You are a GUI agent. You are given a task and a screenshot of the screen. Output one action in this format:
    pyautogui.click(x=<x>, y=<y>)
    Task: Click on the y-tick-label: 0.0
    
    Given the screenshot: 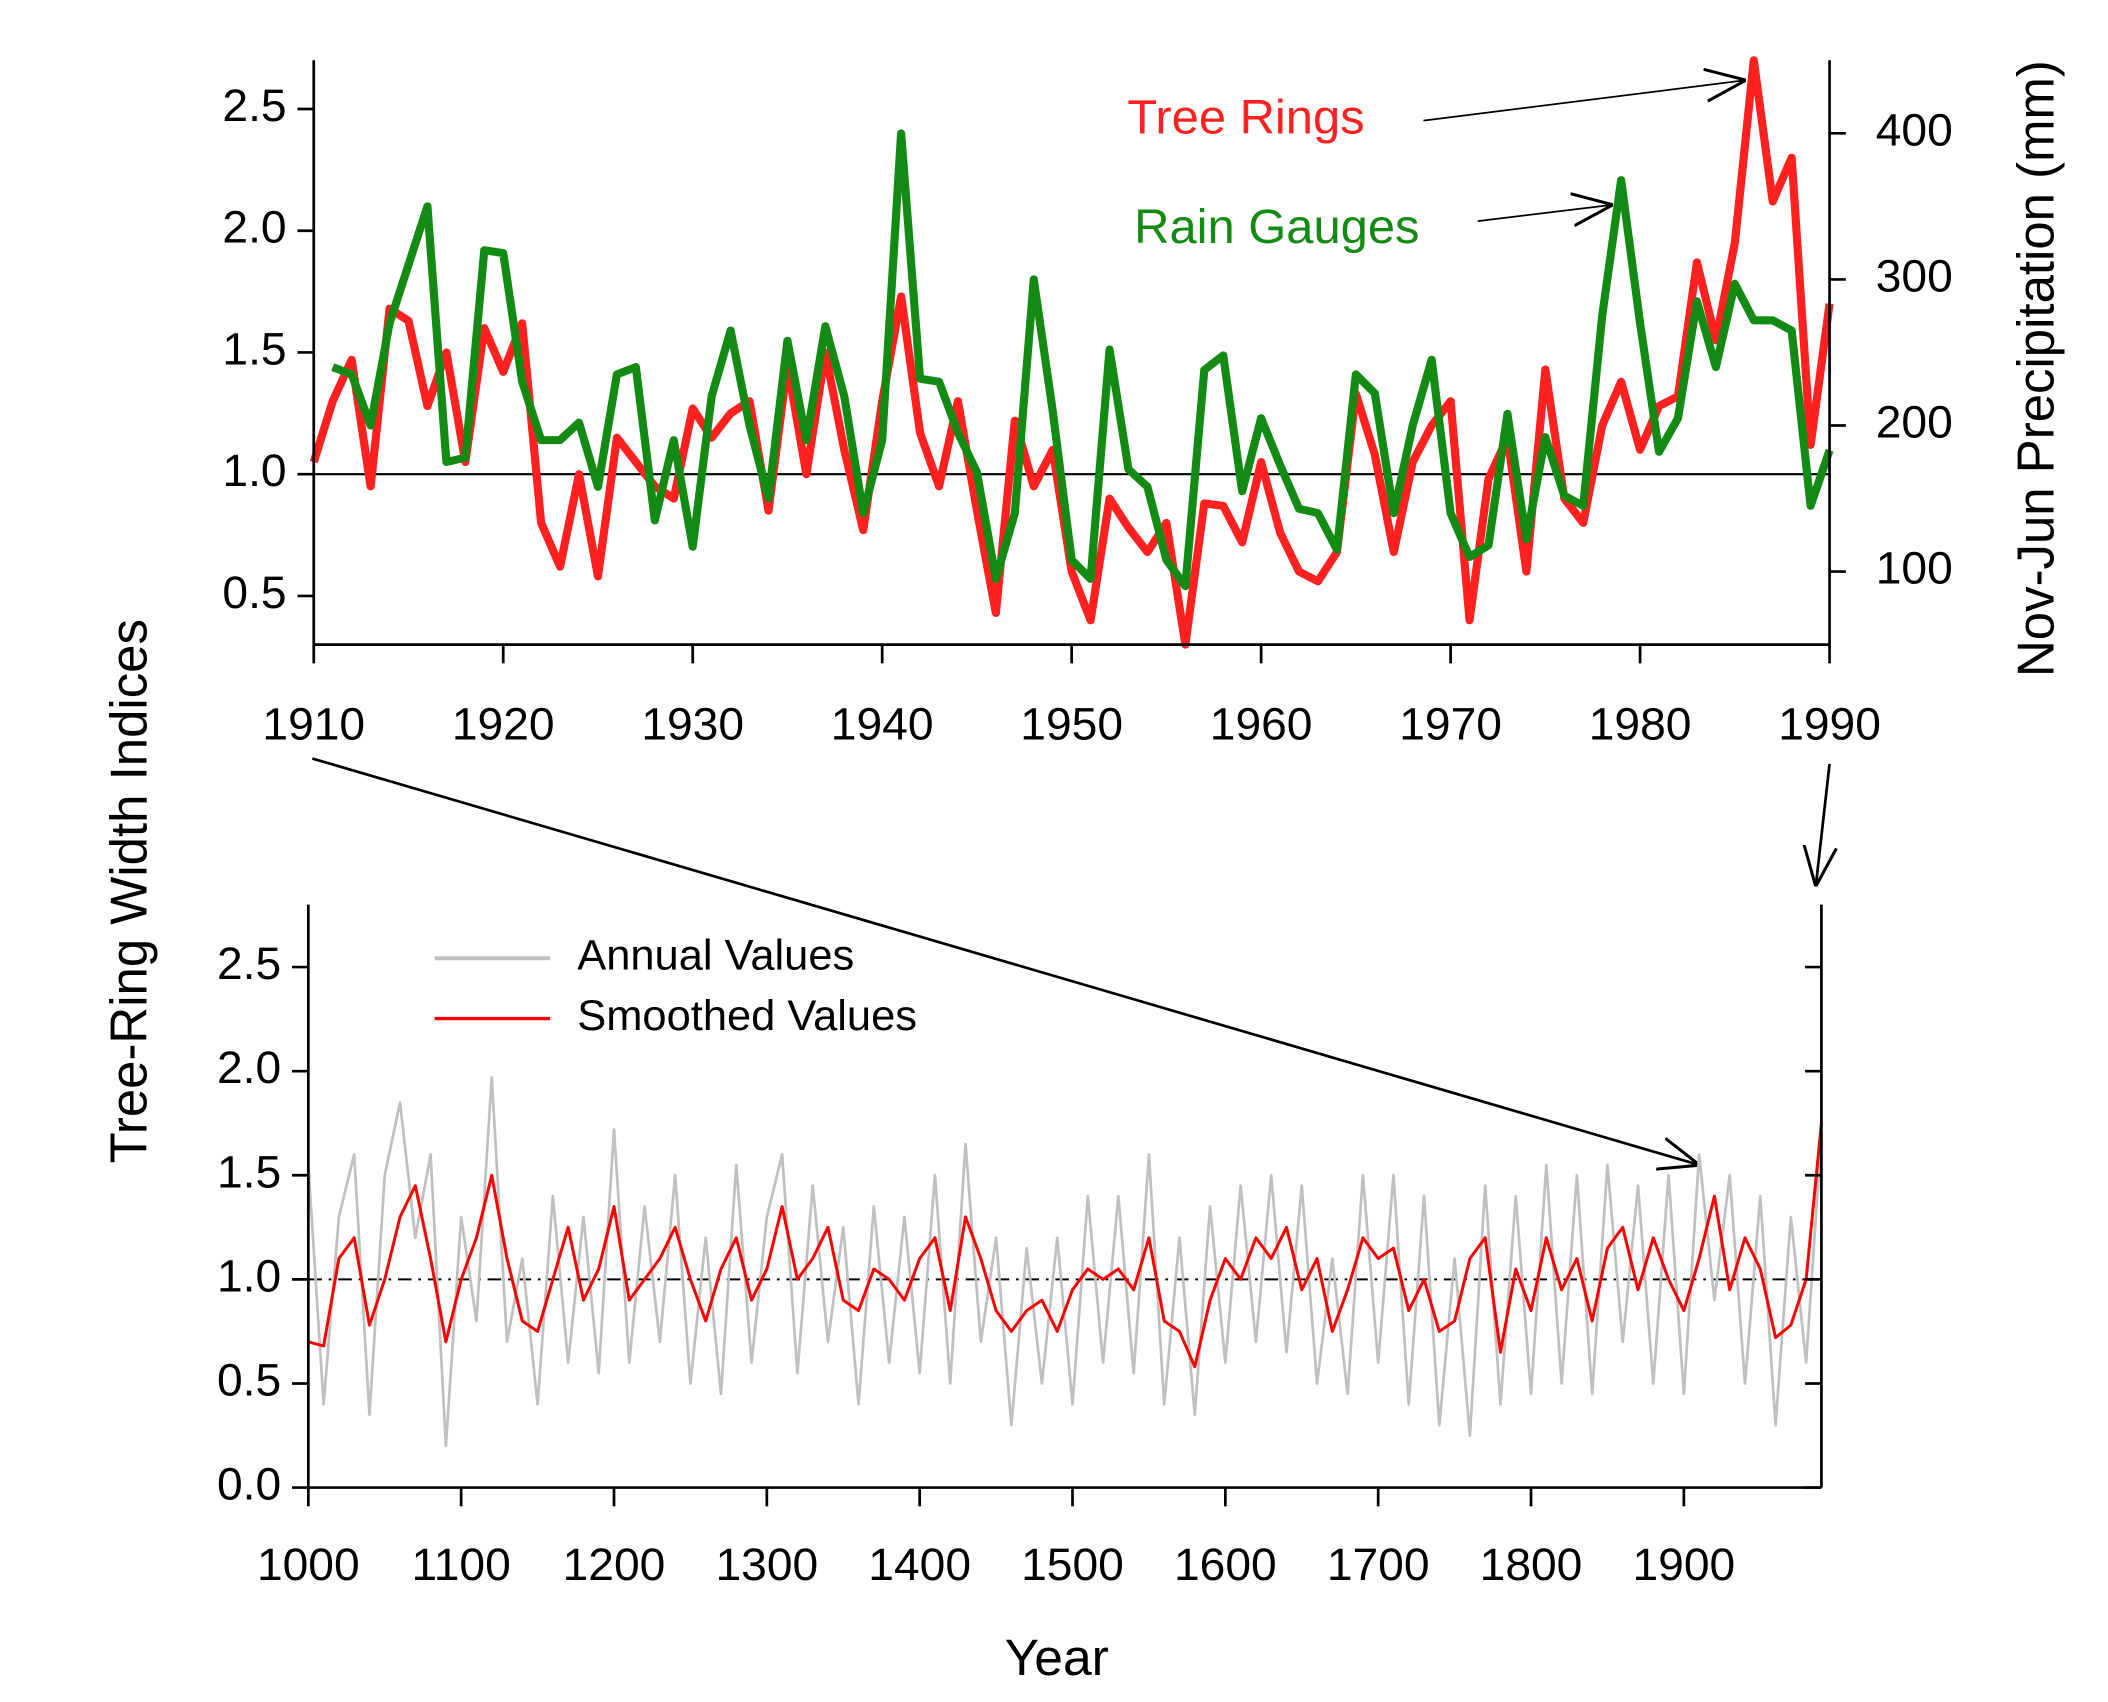 What is the action you would take?
    pyautogui.click(x=249, y=1484)
    